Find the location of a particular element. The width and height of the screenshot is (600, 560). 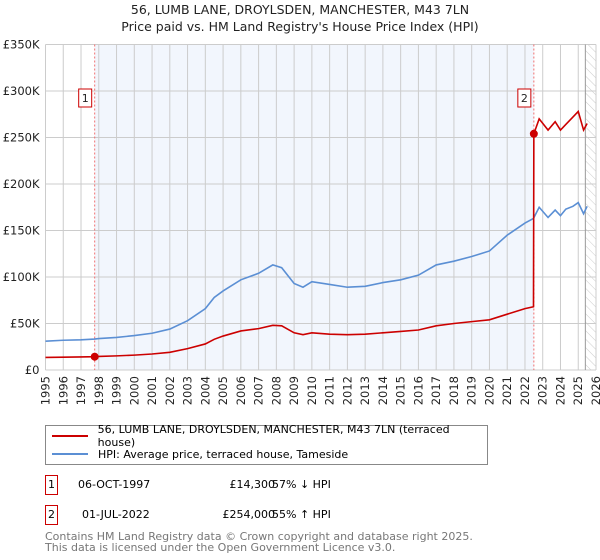

y-tick-label: £250K is located at coordinates (21, 138).